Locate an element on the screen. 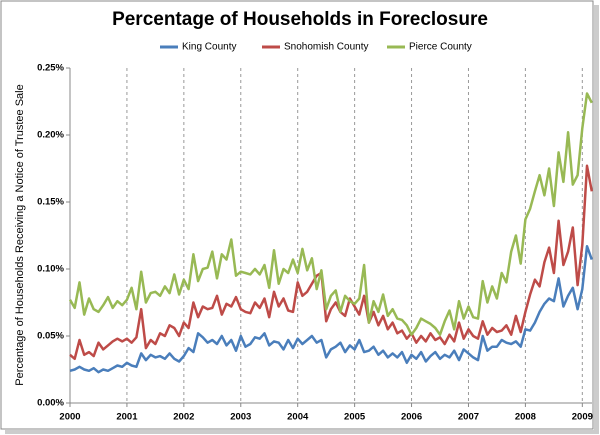 The image size is (600, 435). x-tick-label: 2009 is located at coordinates (582, 417).